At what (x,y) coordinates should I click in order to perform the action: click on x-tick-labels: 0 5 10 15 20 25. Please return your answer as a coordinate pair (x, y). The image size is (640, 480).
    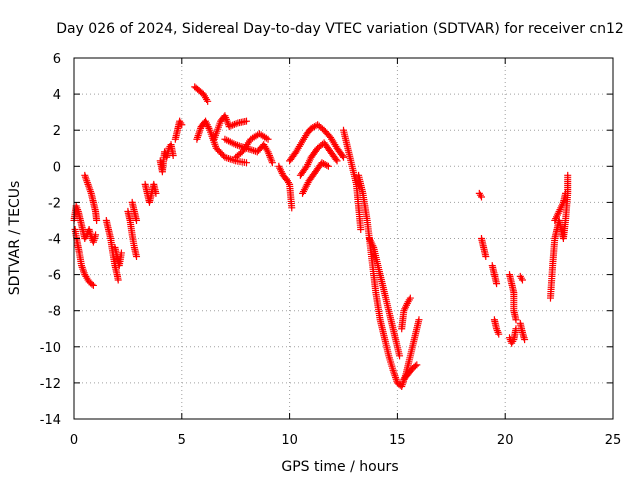
    Looking at the image, I should click on (345, 440).